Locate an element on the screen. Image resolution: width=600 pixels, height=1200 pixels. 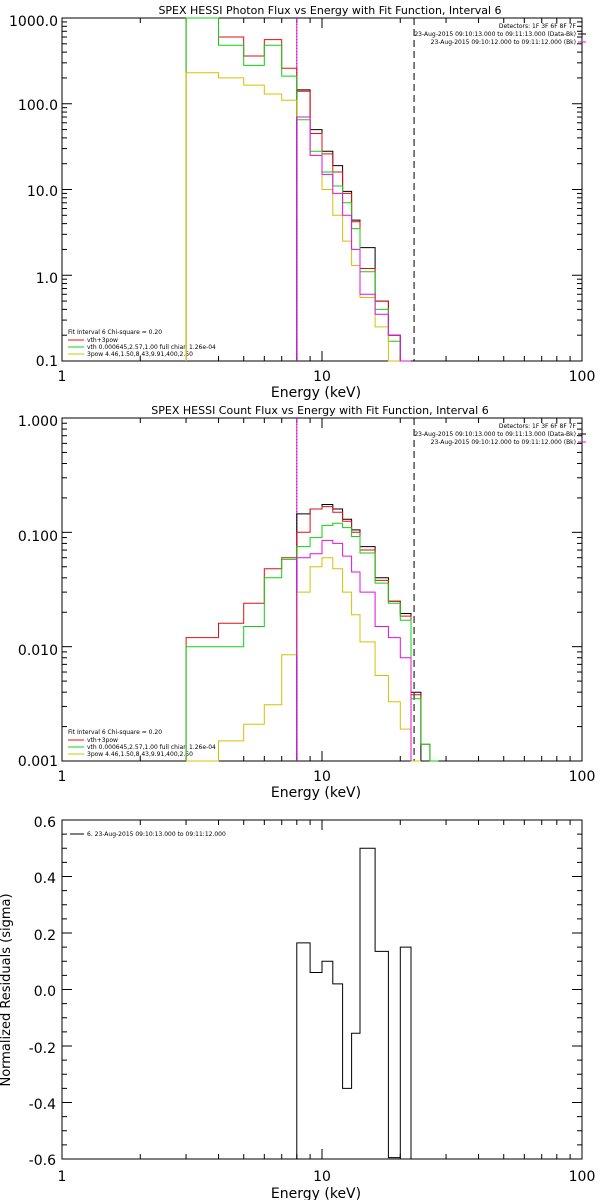
count-flux-ytick-label: 0.100 is located at coordinates (38, 537).